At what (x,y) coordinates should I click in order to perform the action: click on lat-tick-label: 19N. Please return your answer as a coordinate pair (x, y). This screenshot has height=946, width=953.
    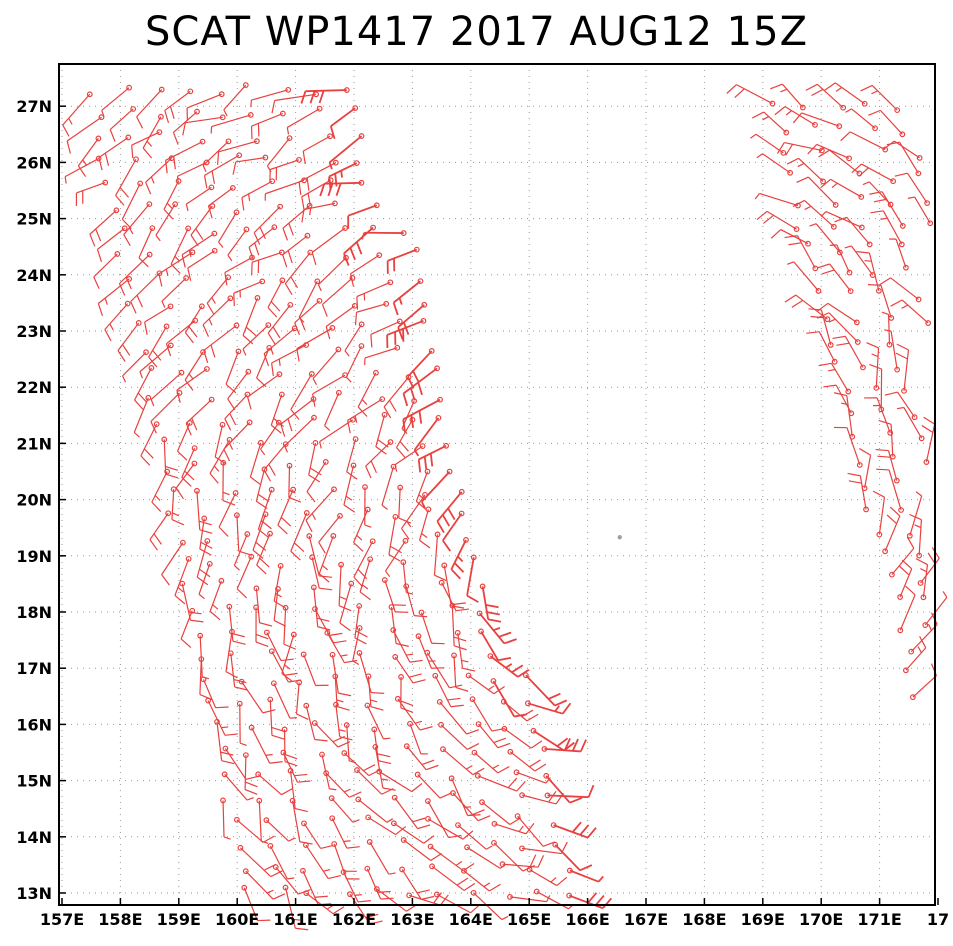
    Looking at the image, I should click on (34, 556).